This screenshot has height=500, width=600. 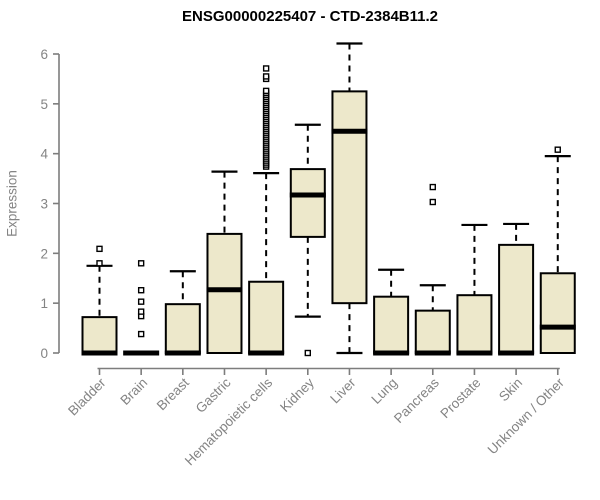 I want to click on box-skin, so click(x=516, y=289).